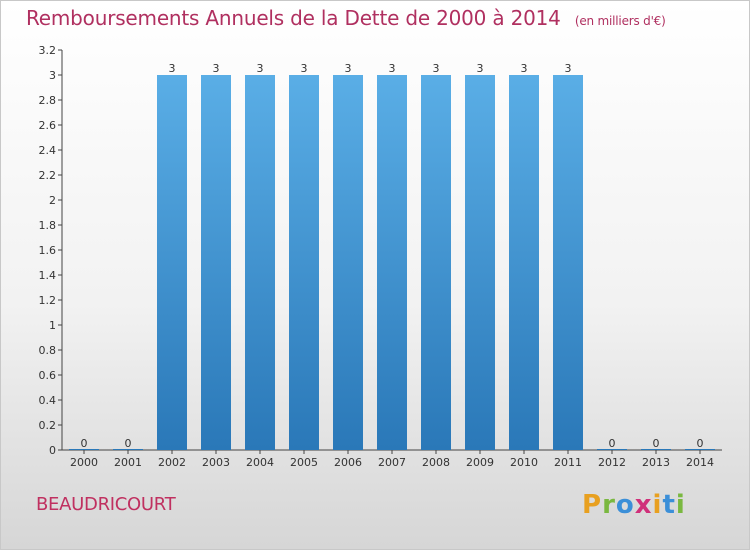 The height and width of the screenshot is (550, 750). What do you see at coordinates (480, 462) in the screenshot?
I see `x-tick-label: 2009` at bounding box center [480, 462].